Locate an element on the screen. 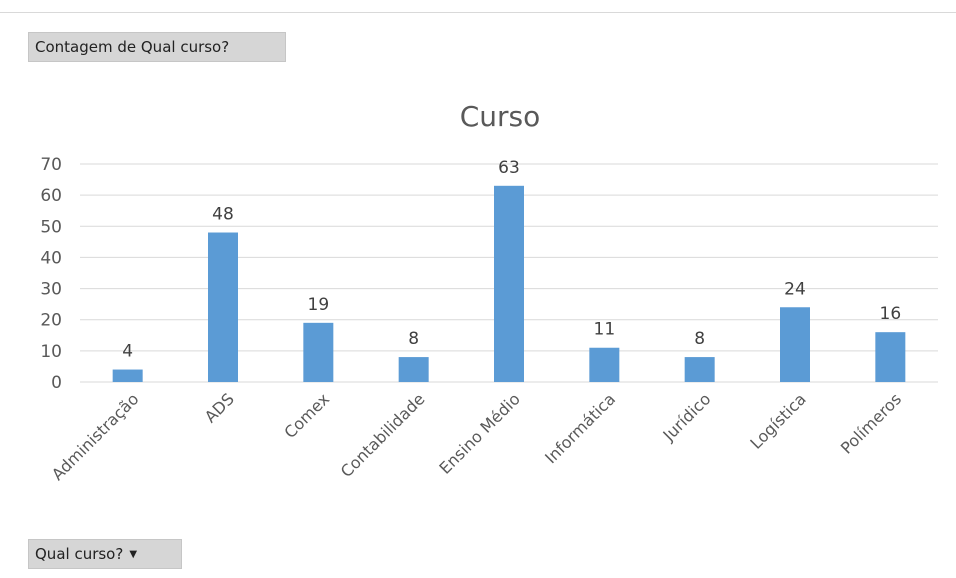 Image resolution: width=956 pixels, height=578 pixels. y-tick-label: 30 is located at coordinates (51, 290).